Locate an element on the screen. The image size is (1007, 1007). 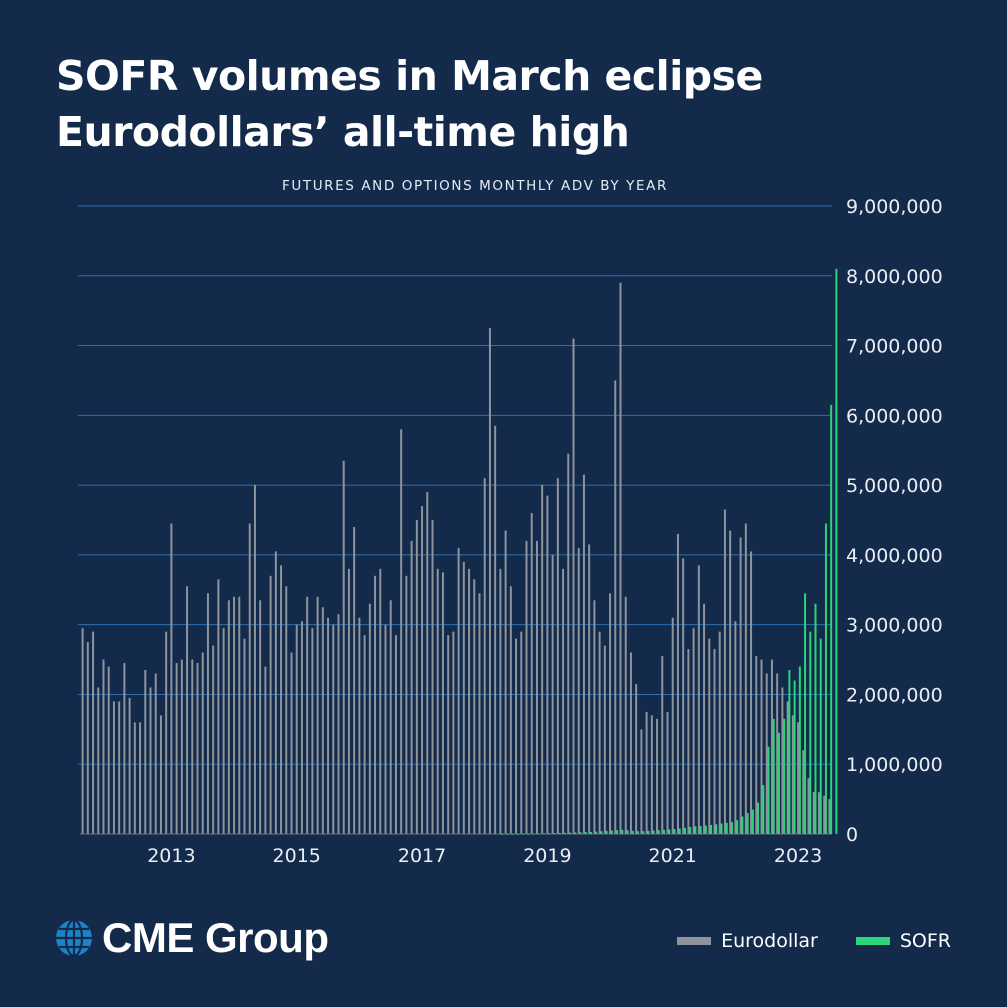
brand-name: CME Group is located at coordinates (215, 937).